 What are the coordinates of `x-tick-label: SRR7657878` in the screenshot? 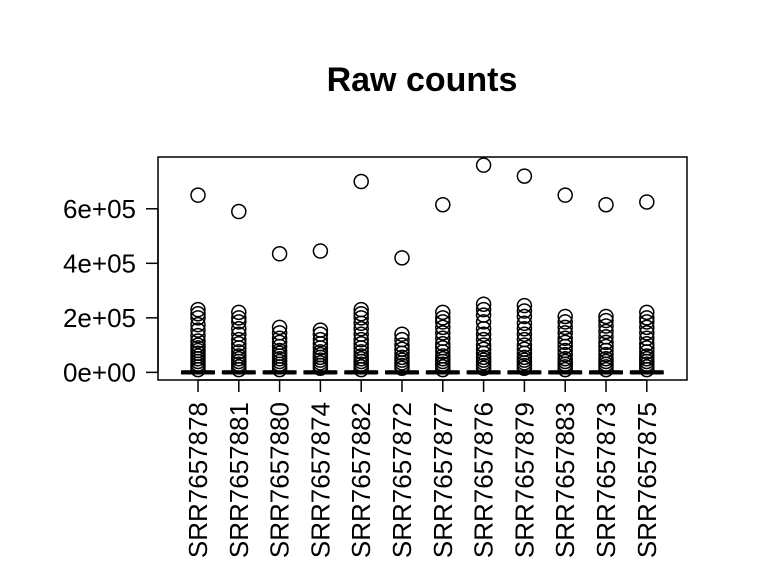 It's located at (198, 480).